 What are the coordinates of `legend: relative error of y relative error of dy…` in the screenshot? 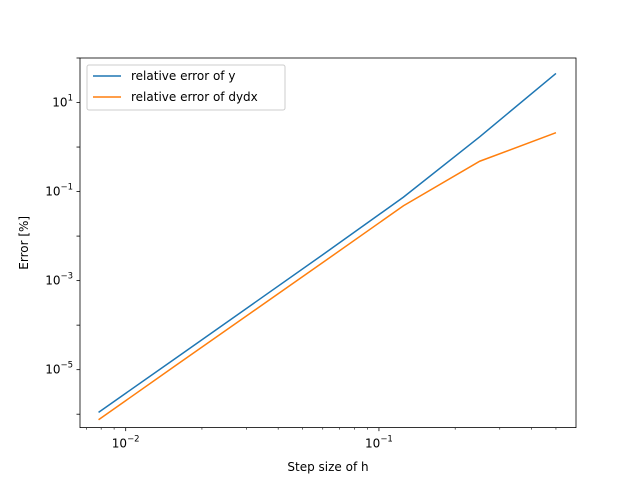 It's located at (186, 87).